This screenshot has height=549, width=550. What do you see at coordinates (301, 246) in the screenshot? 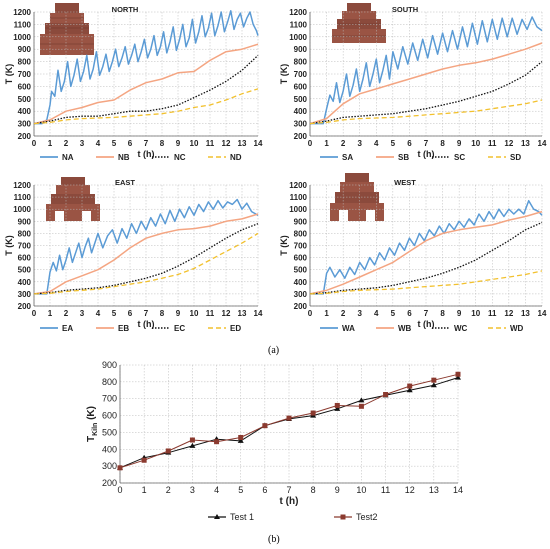
I see `y-tick-label: 700` at bounding box center [301, 246].